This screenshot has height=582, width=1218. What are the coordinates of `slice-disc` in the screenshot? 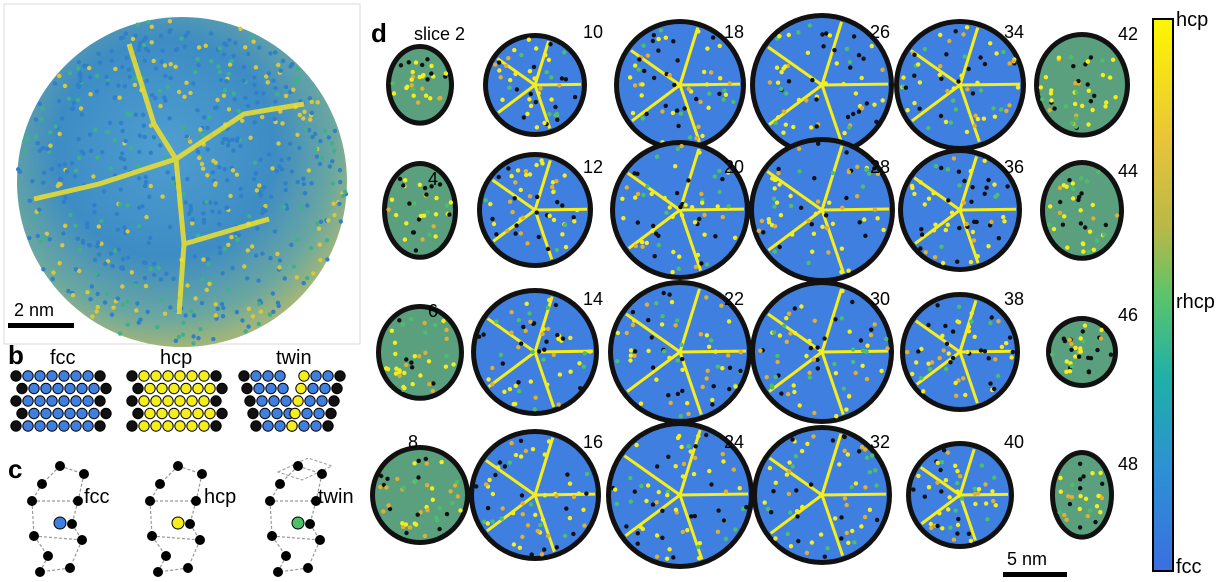 It's located at (420, 210).